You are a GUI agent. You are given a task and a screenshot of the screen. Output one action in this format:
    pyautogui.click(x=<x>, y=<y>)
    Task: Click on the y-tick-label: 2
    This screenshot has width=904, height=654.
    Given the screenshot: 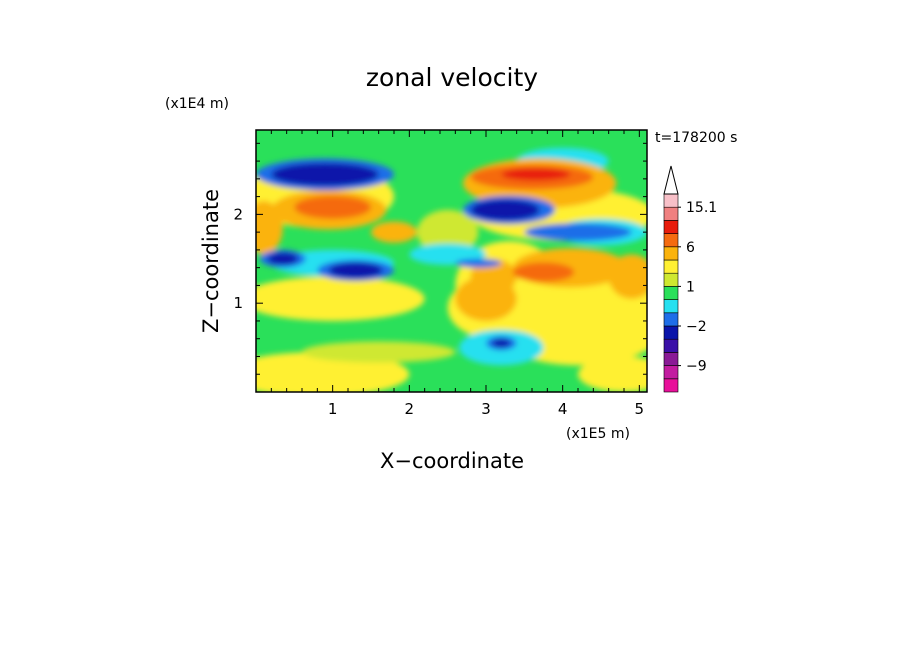 What is the action you would take?
    pyautogui.click(x=238, y=214)
    